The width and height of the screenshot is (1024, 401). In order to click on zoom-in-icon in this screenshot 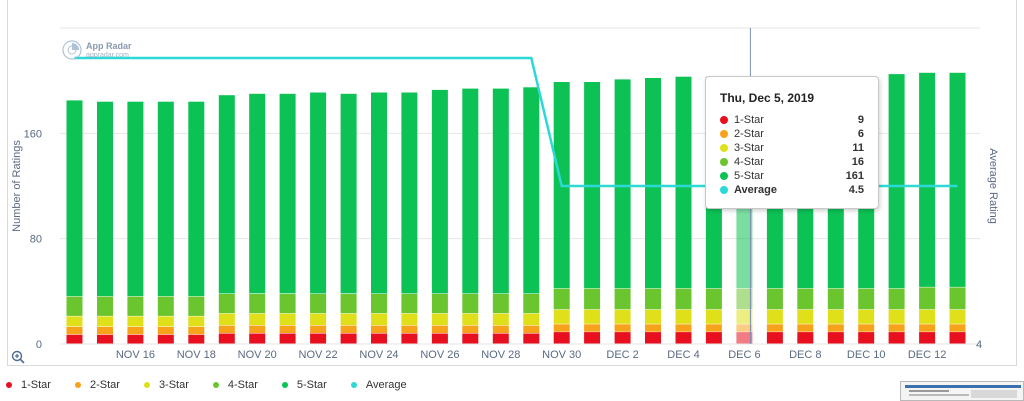, I will do `click(18, 357)`.